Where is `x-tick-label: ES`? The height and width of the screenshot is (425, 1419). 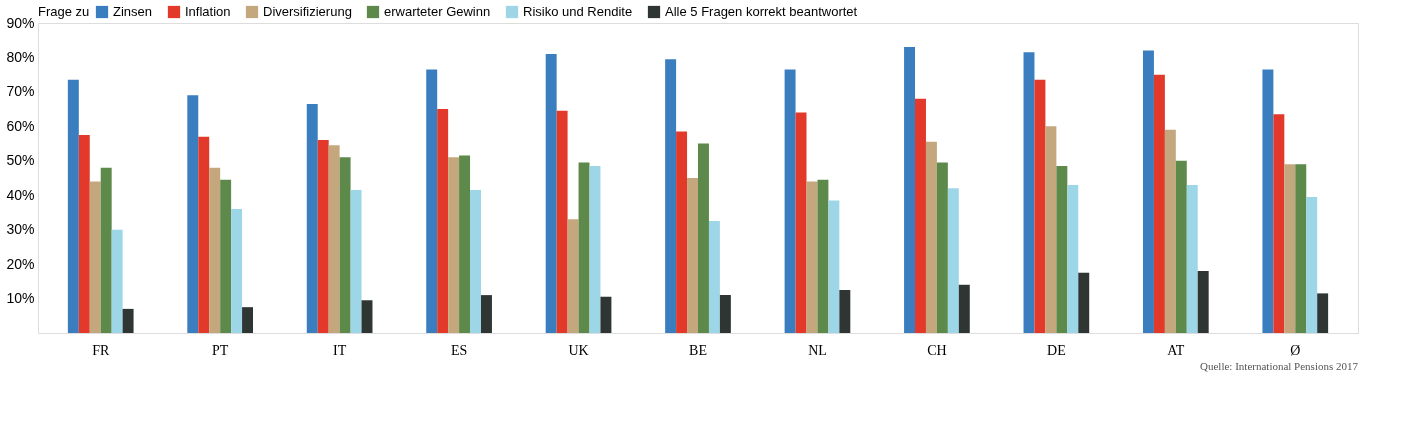 x-tick-label: ES is located at coordinates (459, 350).